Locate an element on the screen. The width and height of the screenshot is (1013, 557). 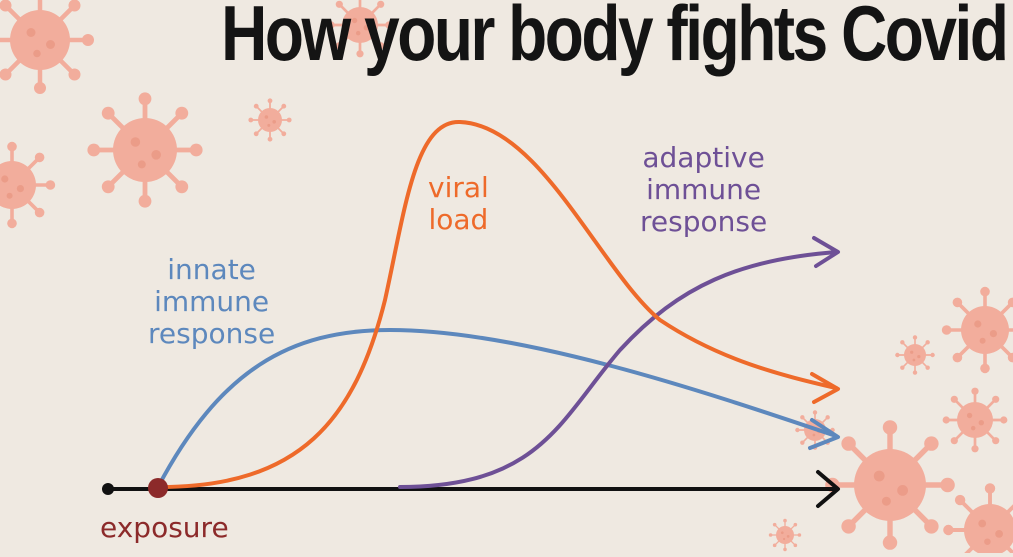
adaptive-label-line: immune is located at coordinates (704, 189).